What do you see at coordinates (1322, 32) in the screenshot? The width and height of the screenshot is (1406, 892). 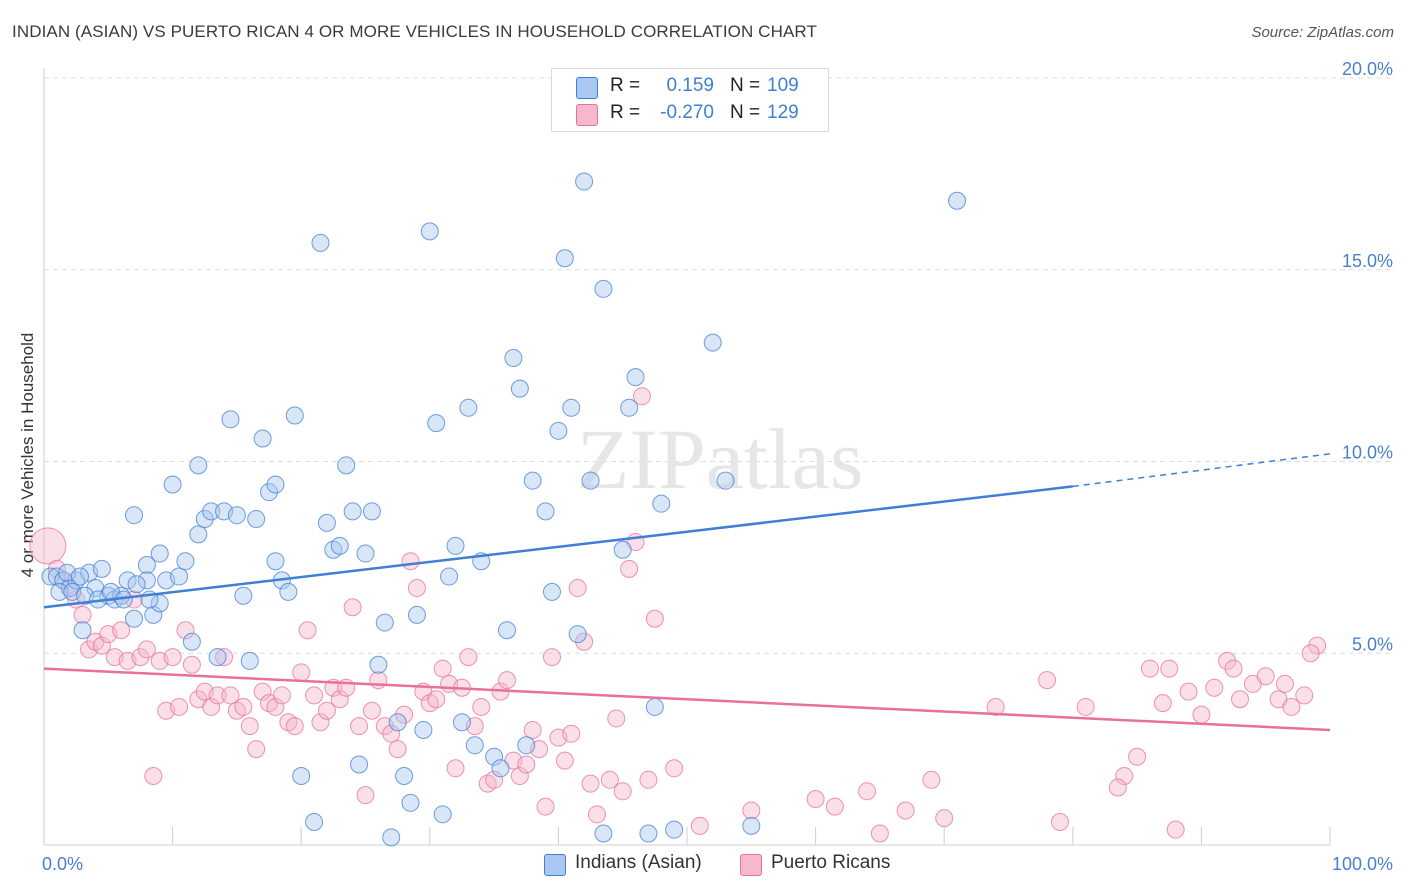 I see `source-label: Source: ZipAtlas.com` at bounding box center [1322, 32].